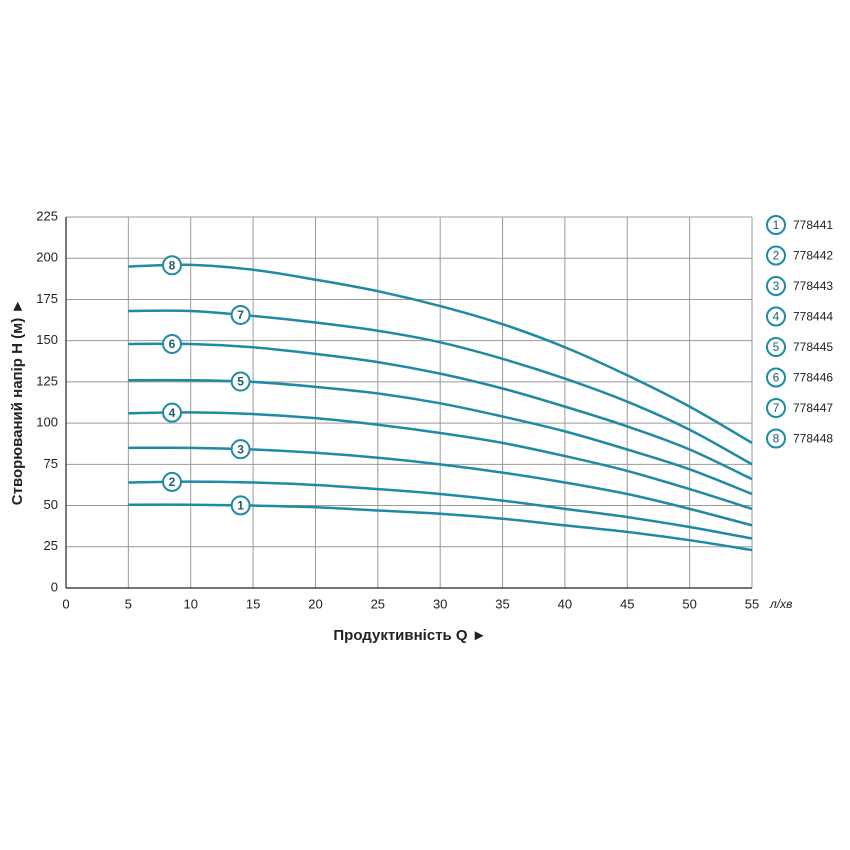 Image resolution: width=850 pixels, height=850 pixels. I want to click on legend-label: 778447, so click(813, 408).